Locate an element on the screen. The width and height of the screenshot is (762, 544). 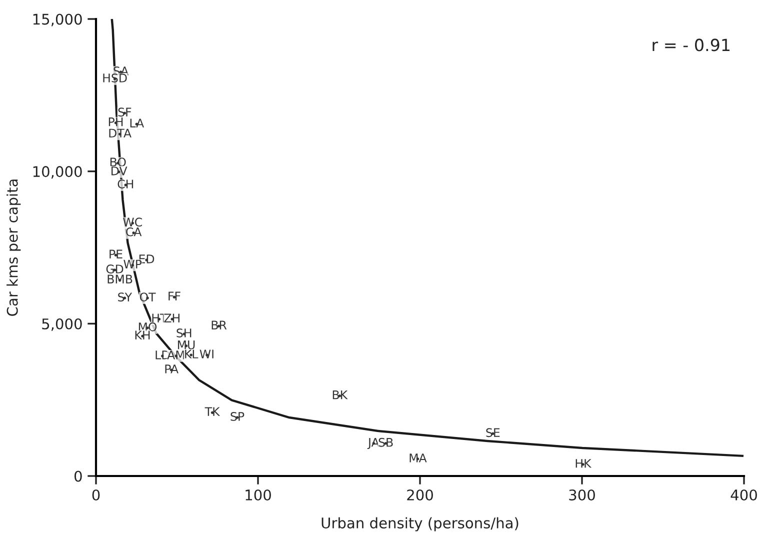
x-tick-label: 0 is located at coordinates (96, 494).